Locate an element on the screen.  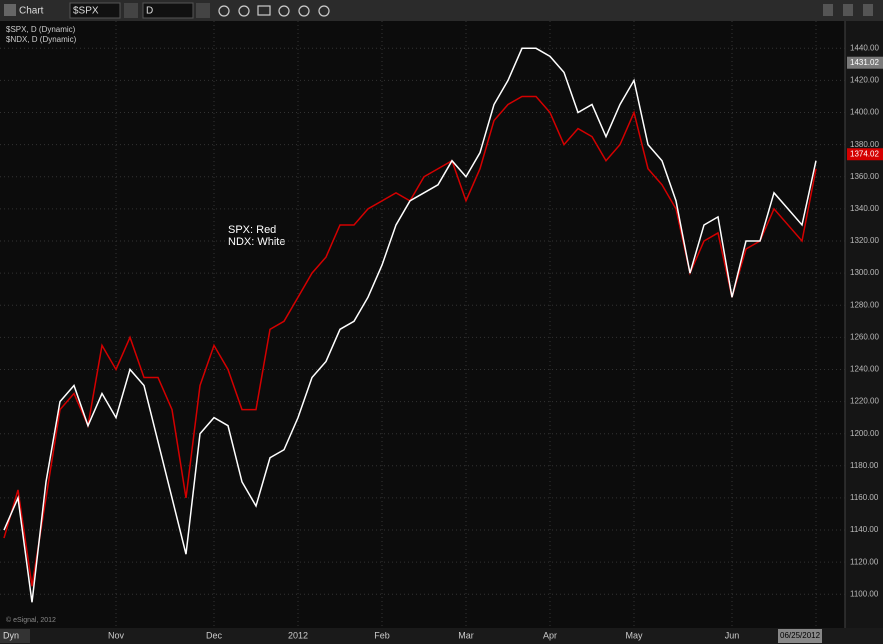
x-tick-label: Dec is located at coordinates (214, 635).